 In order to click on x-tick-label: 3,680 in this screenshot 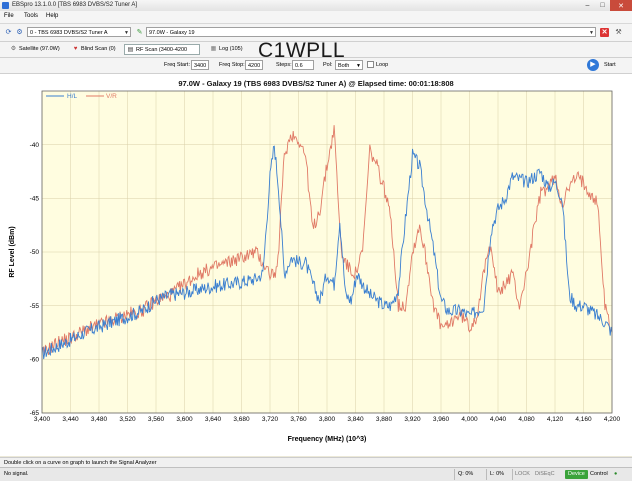, I will do `click(241, 419)`.